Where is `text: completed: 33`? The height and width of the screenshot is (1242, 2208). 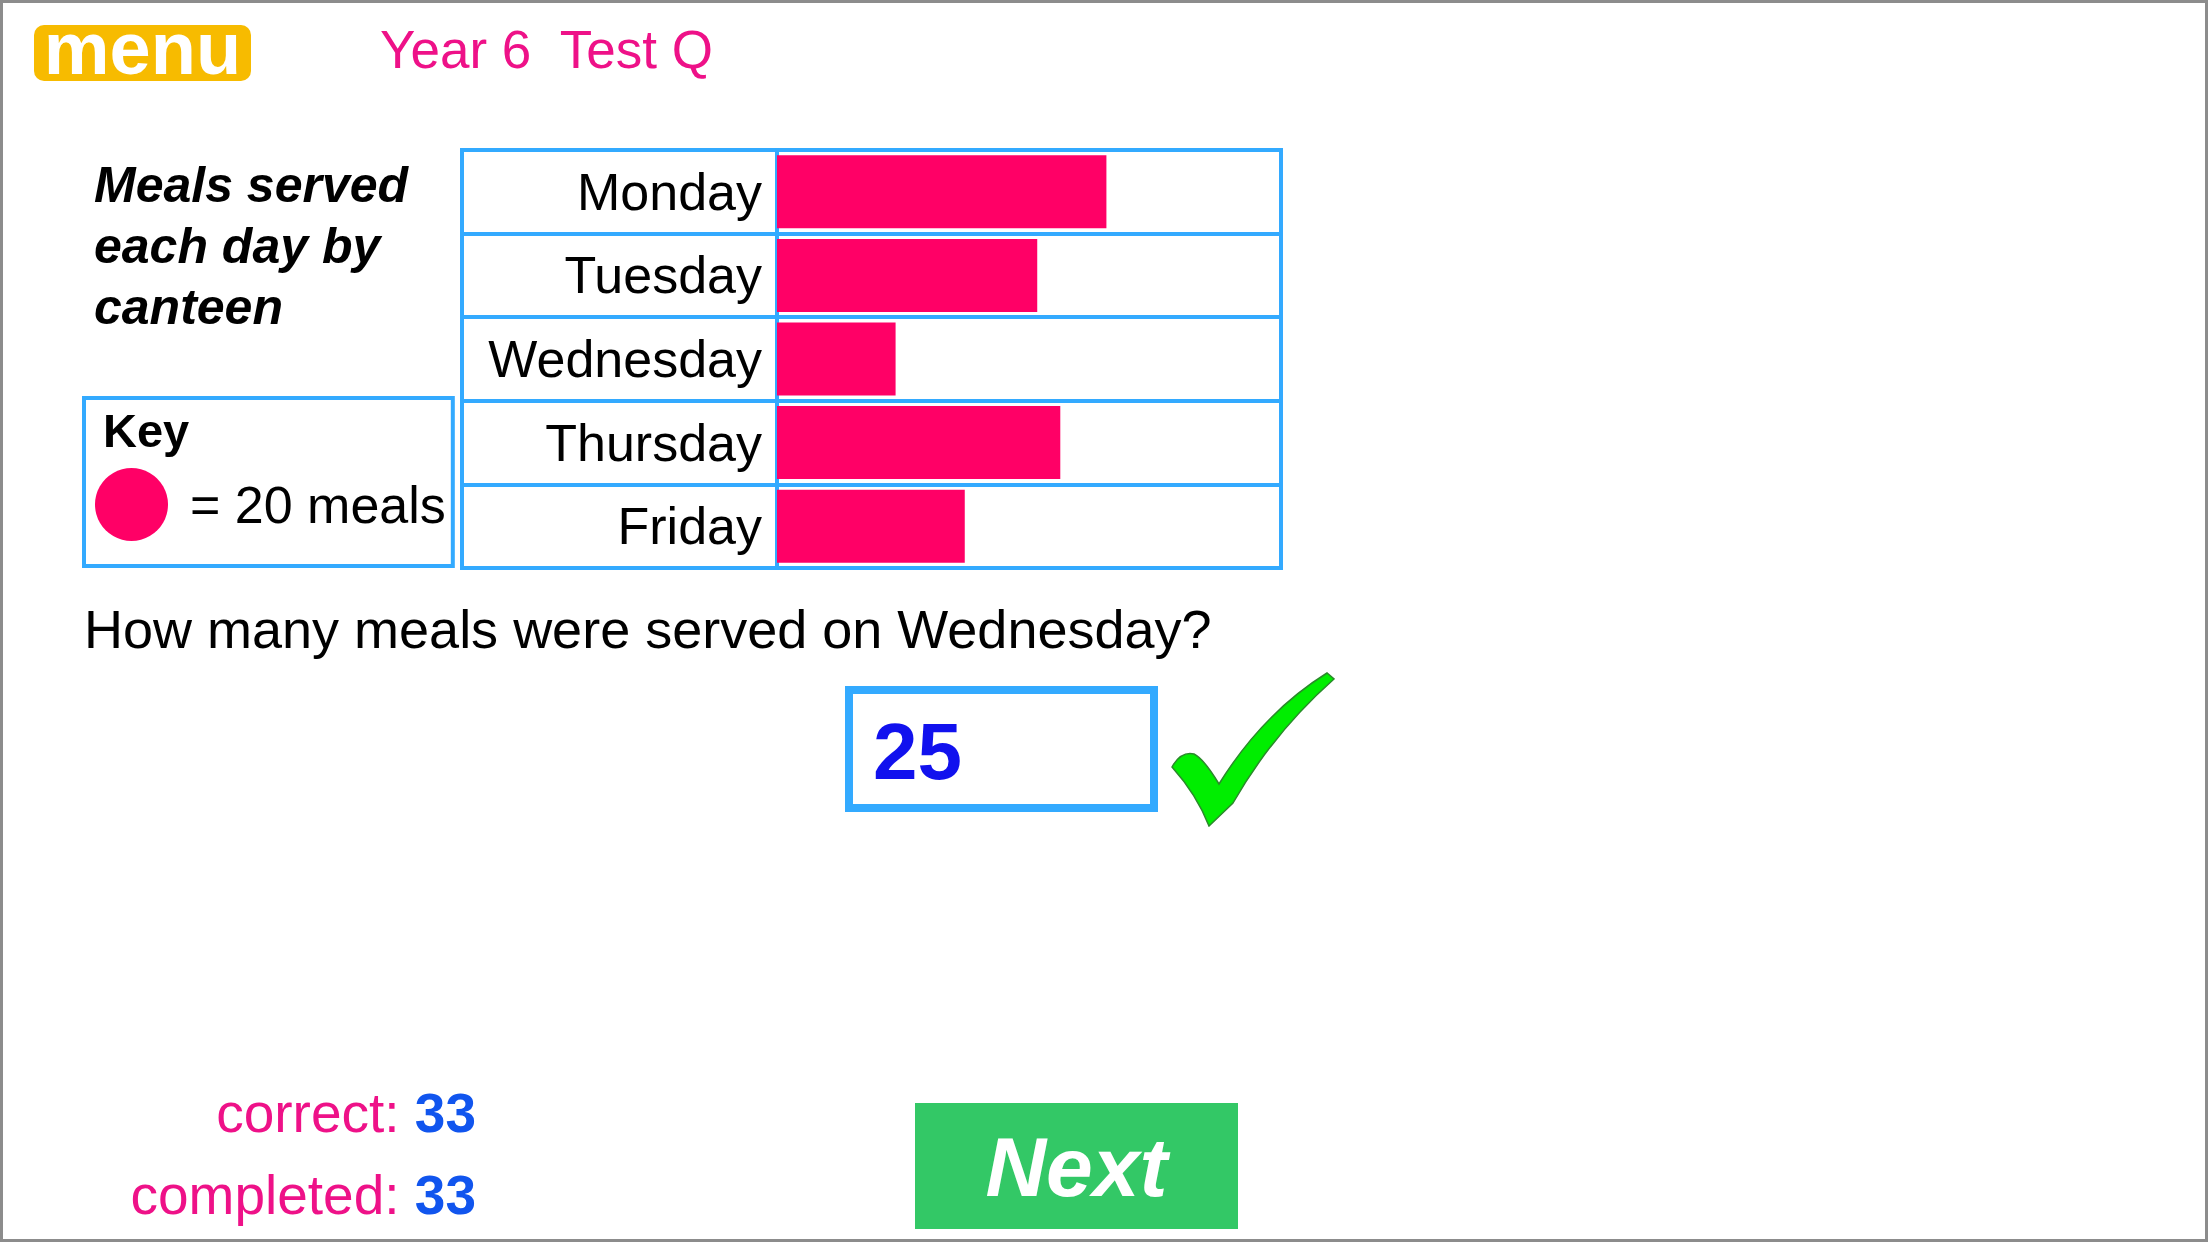 text: completed: 33 is located at coordinates (303, 1195).